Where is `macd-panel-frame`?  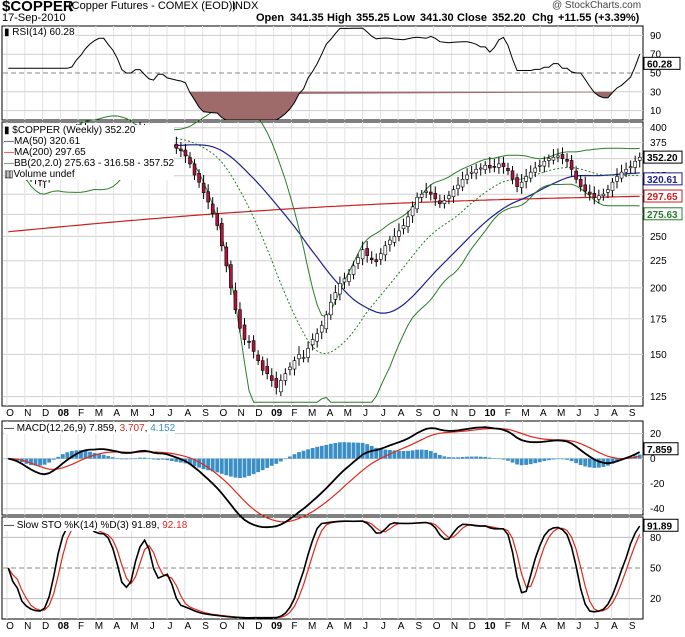 macd-panel-frame is located at coordinates (322, 468).